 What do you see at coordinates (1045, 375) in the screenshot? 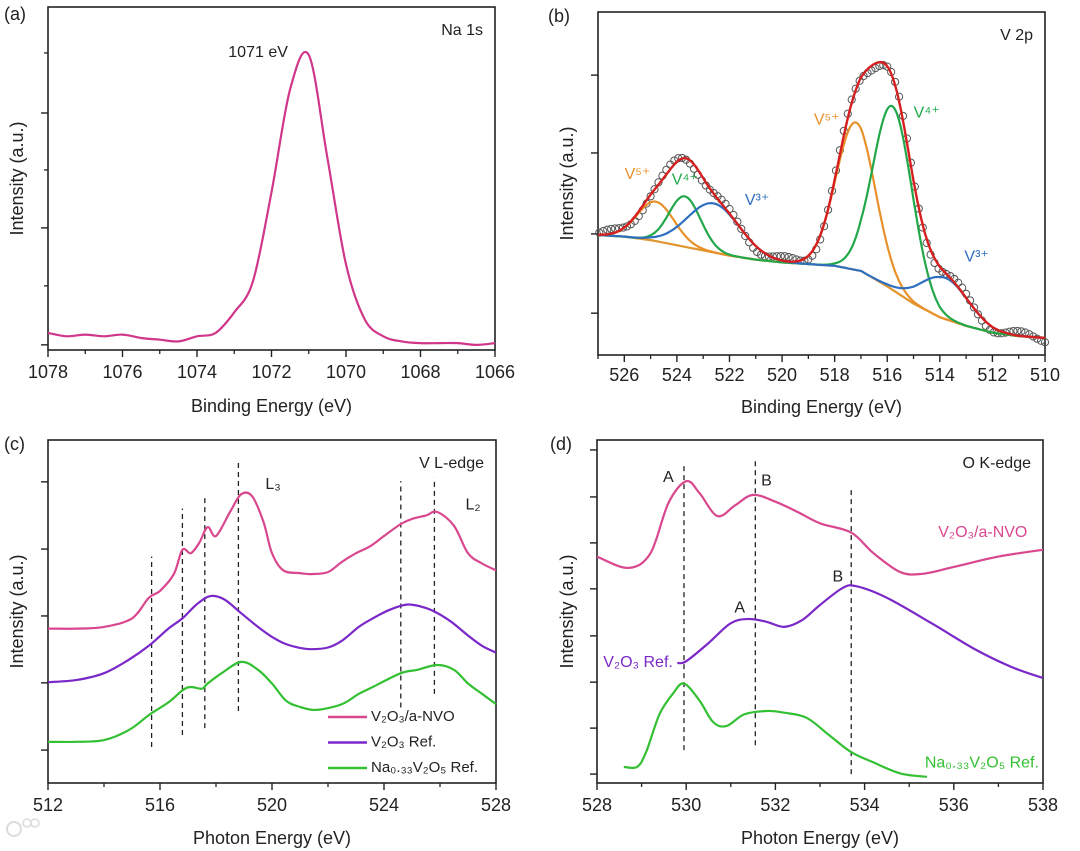
I see `x-tick-label: 510` at bounding box center [1045, 375].